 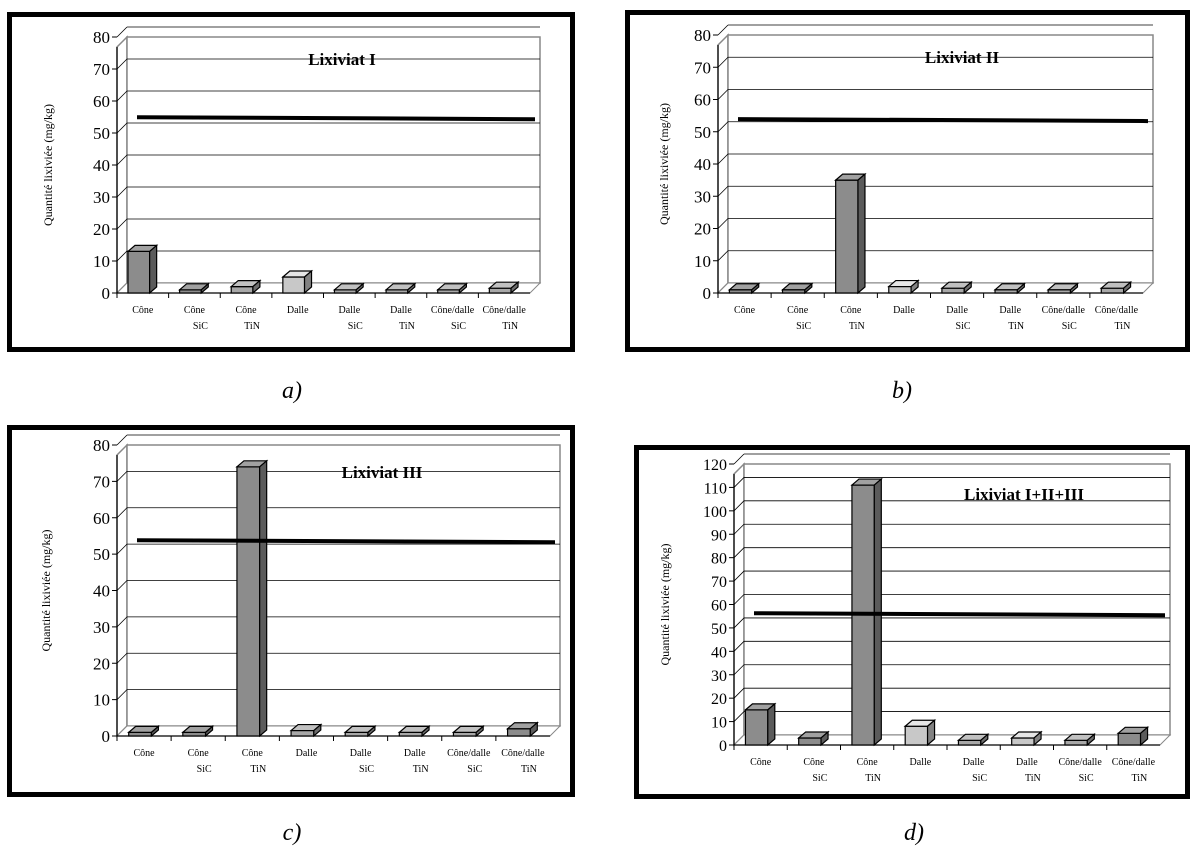 I want to click on side-wall, so click(x=122, y=590).